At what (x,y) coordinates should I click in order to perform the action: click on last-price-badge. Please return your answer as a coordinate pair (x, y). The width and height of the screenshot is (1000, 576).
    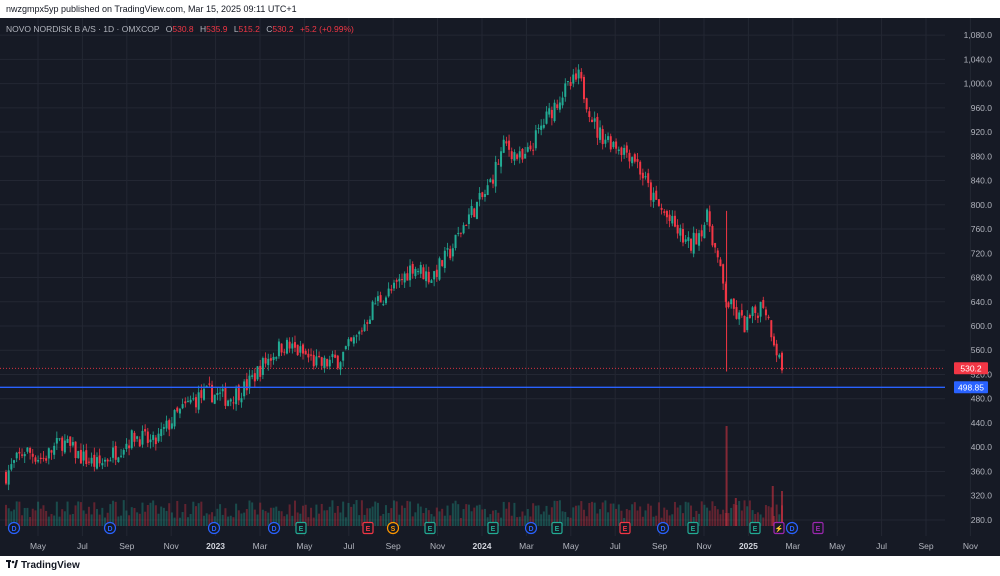
    Looking at the image, I should click on (971, 368).